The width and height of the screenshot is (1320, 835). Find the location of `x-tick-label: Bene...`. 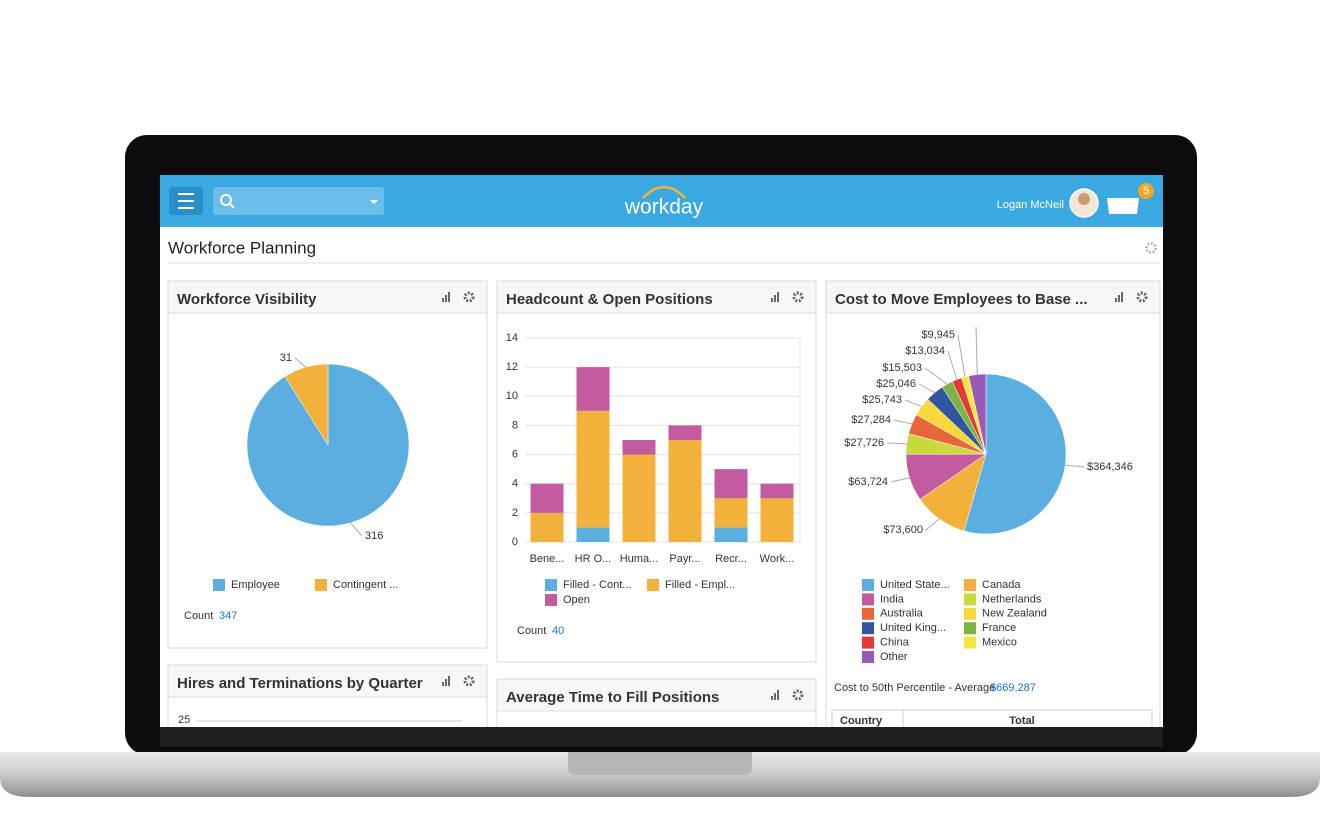

x-tick-label: Bene... is located at coordinates (547, 559).